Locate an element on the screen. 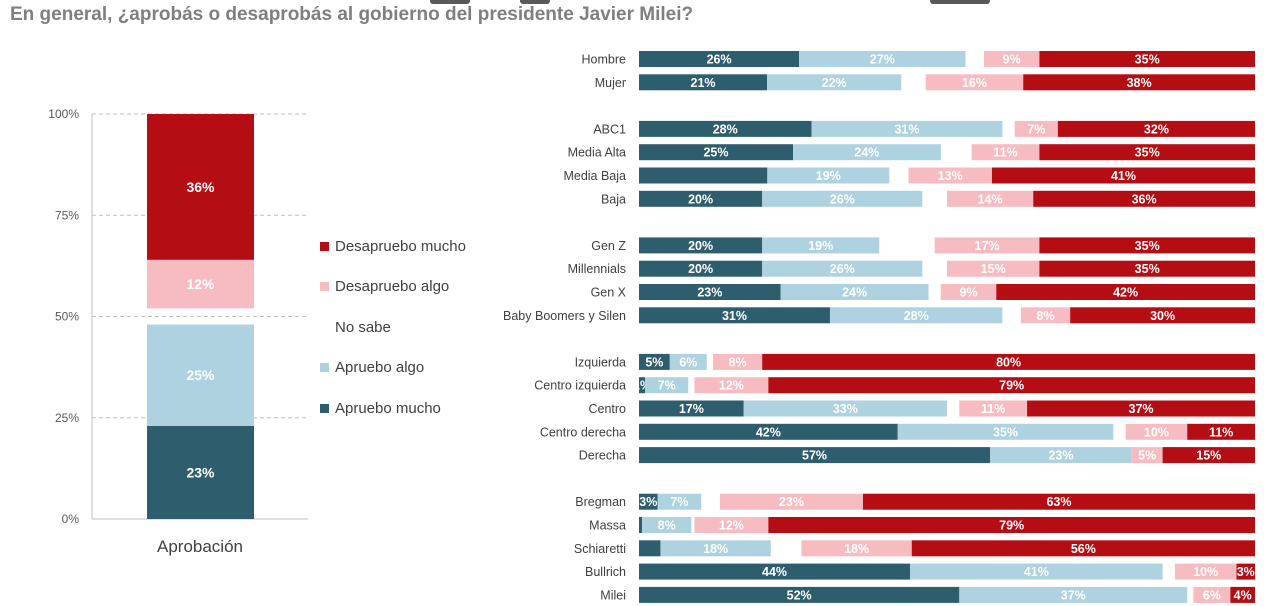 The image size is (1274, 606). legend-swatch-desapruebo-algo is located at coordinates (324, 287).